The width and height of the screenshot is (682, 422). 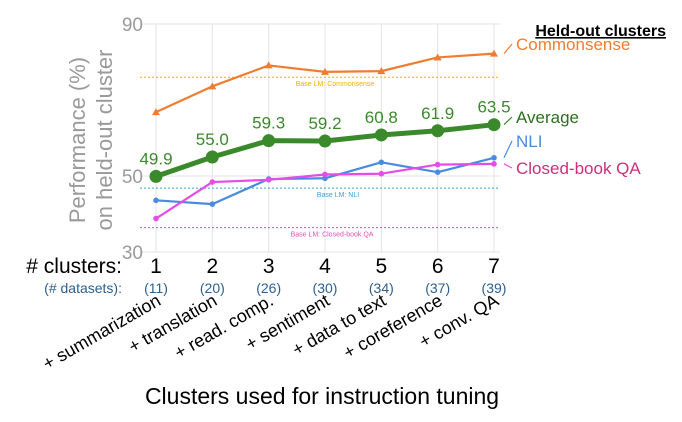 I want to click on baseline-label-2: Base LM: NLI, so click(x=338, y=195).